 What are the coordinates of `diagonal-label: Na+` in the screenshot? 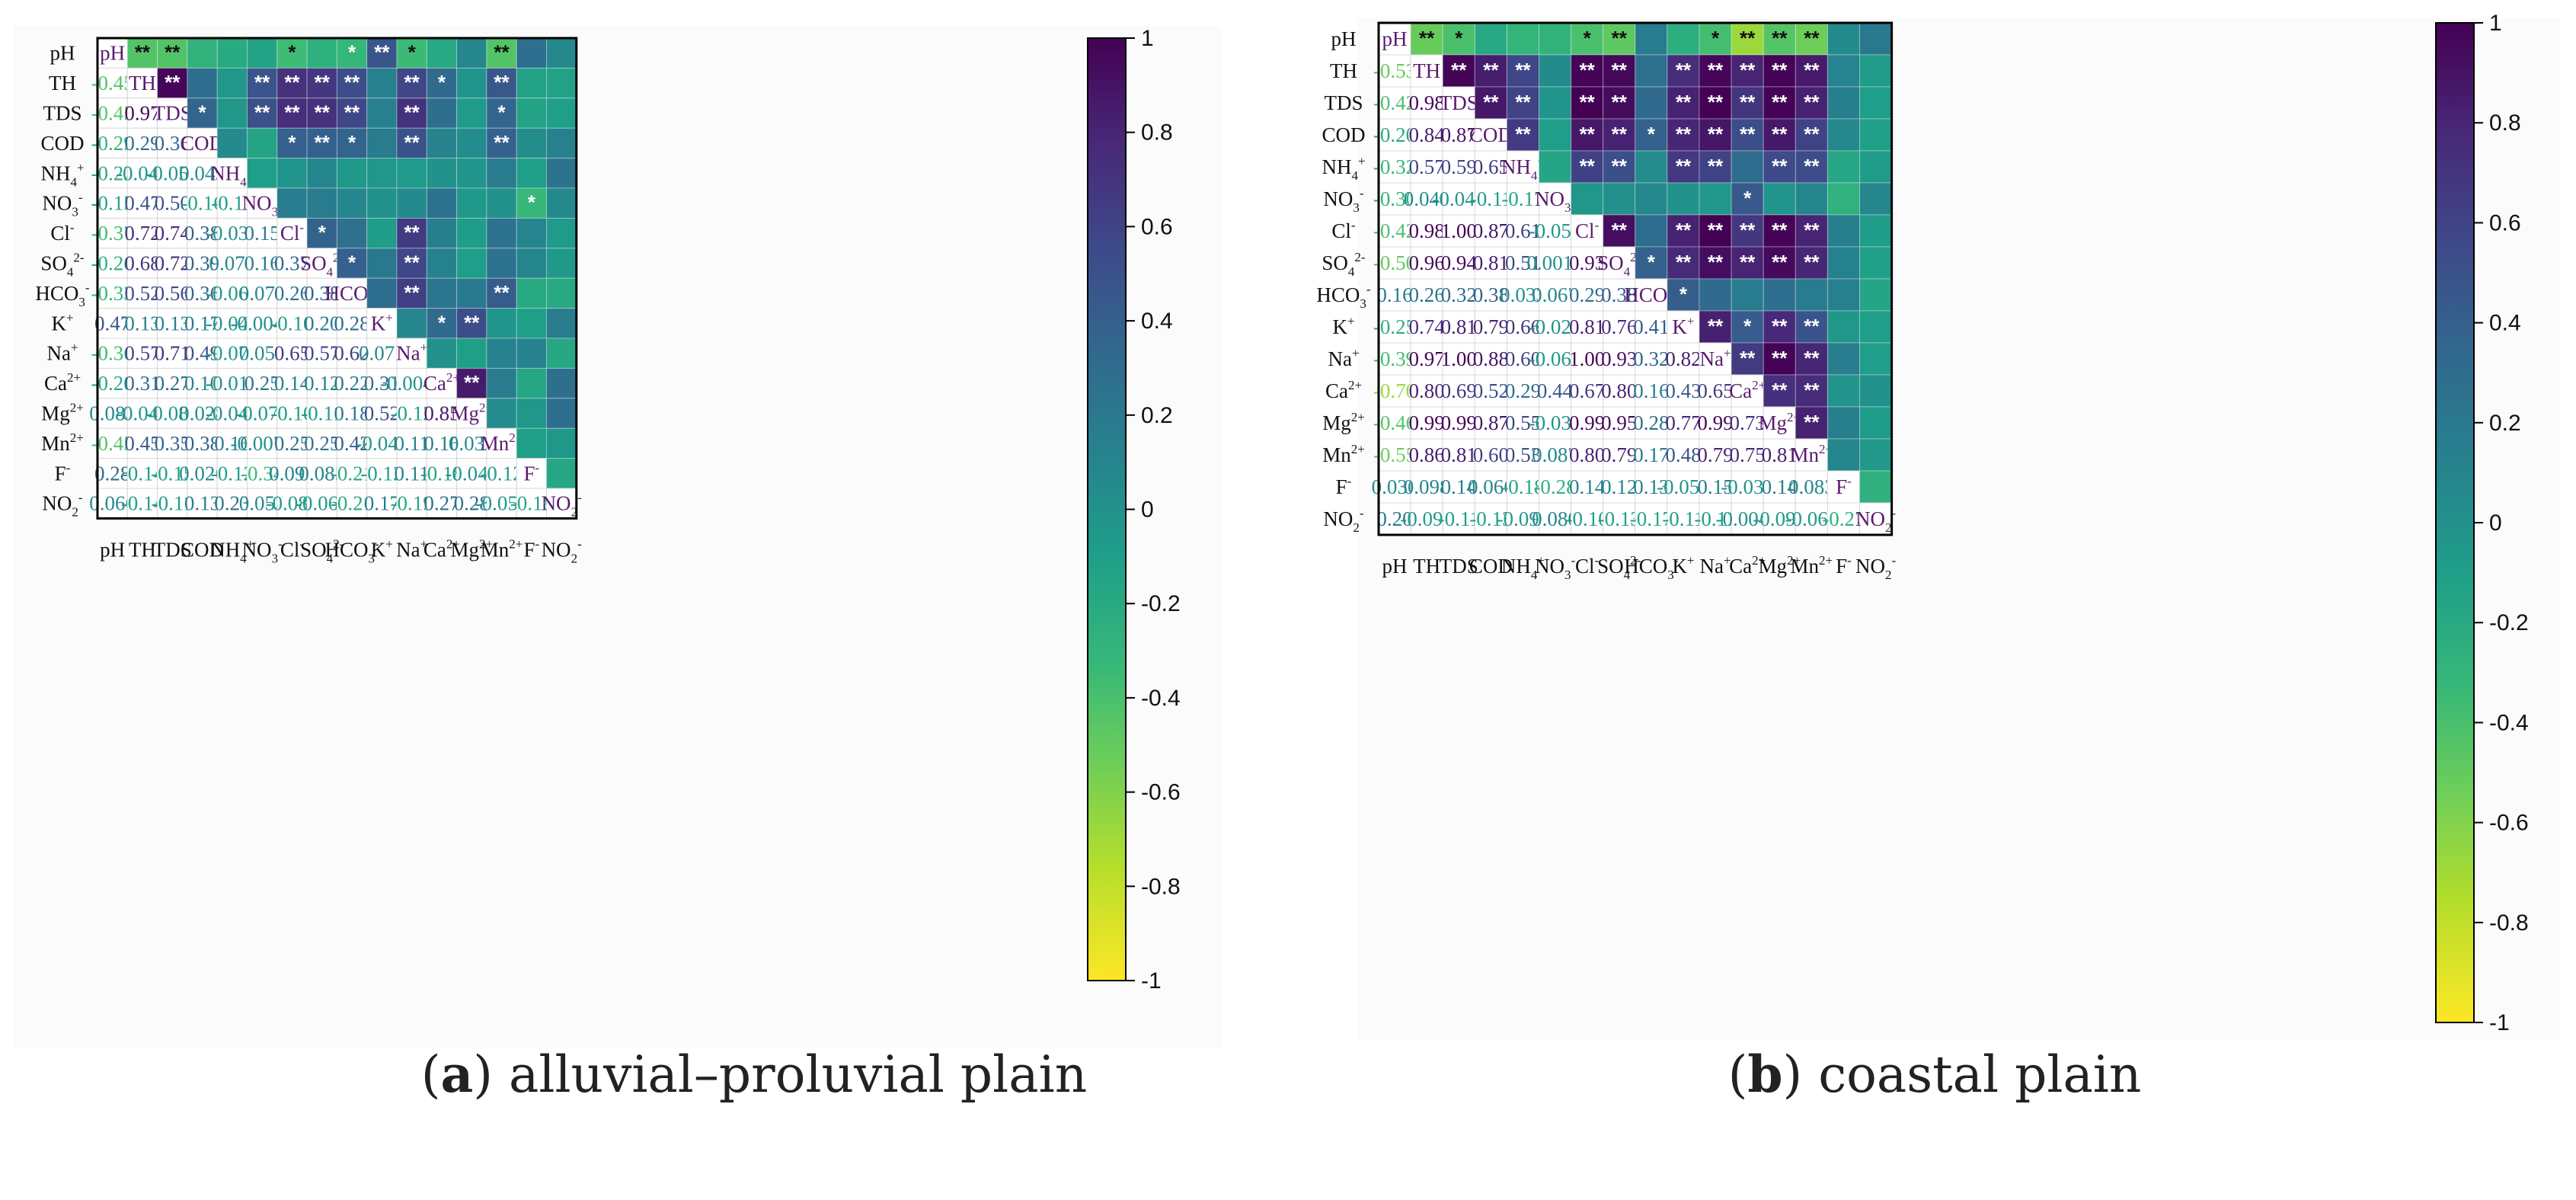 It's located at (412, 353).